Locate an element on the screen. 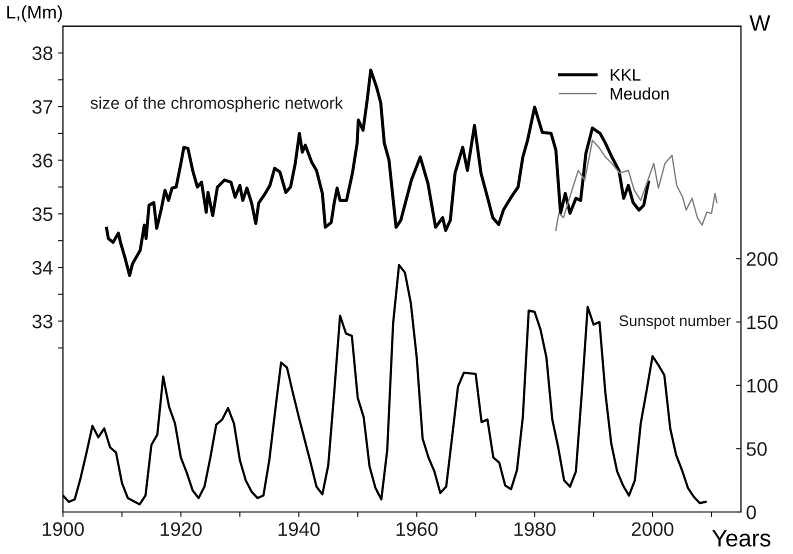  legend-label: KKL is located at coordinates (625, 75).